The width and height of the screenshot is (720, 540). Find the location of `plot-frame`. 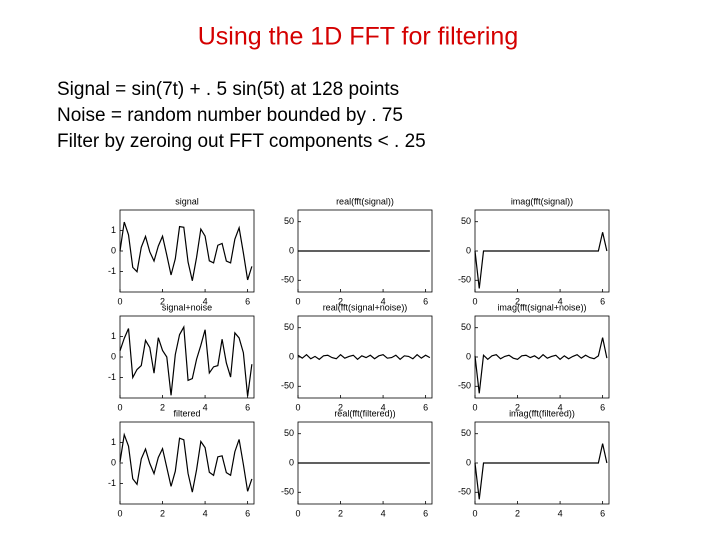

plot-frame is located at coordinates (187, 357).